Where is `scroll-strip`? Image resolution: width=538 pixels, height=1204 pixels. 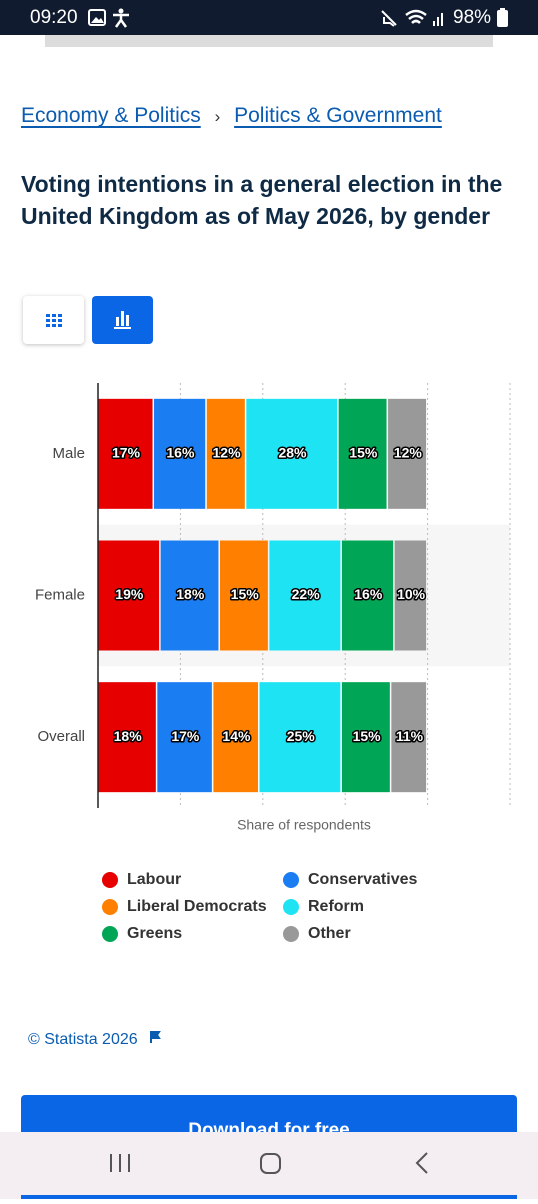
scroll-strip is located at coordinates (269, 41).